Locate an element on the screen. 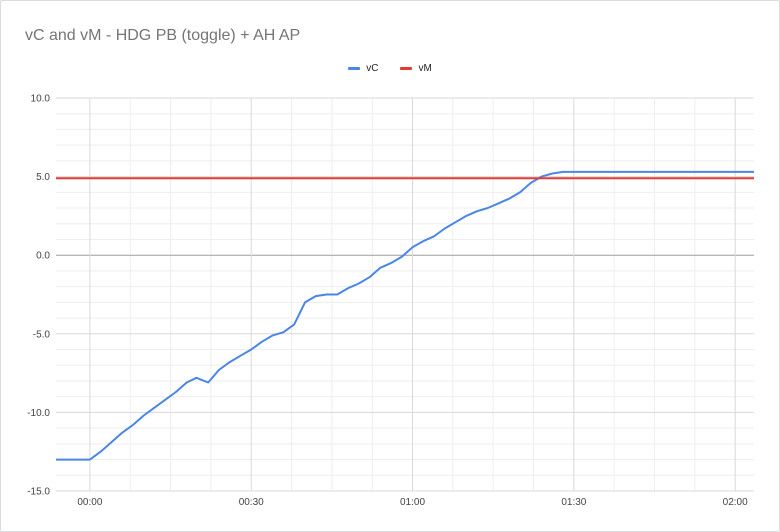  legend-item-vm: vM is located at coordinates (416, 68).